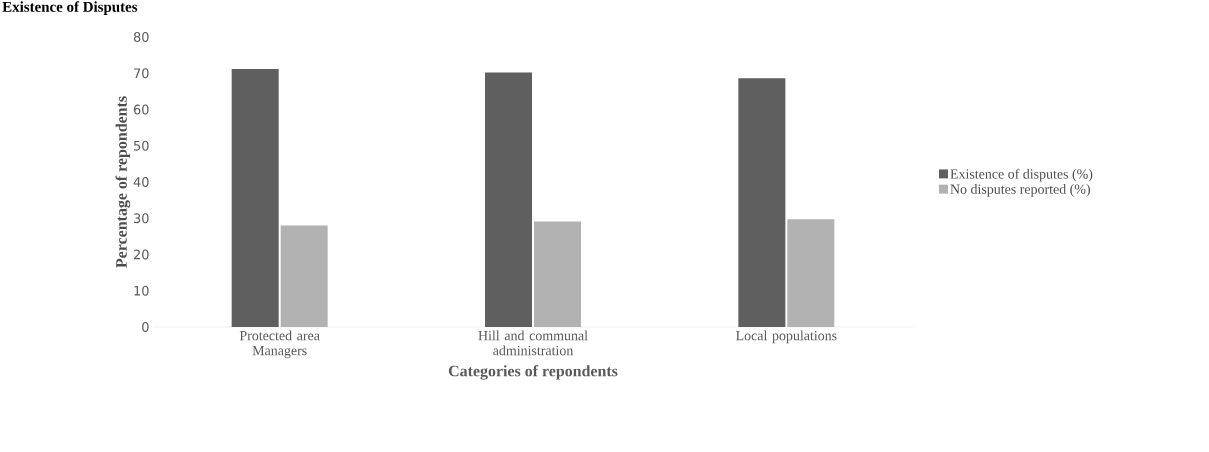 This screenshot has width=1209, height=452. Describe the element at coordinates (141, 73) in the screenshot. I see `y-tick-label: 70` at that location.